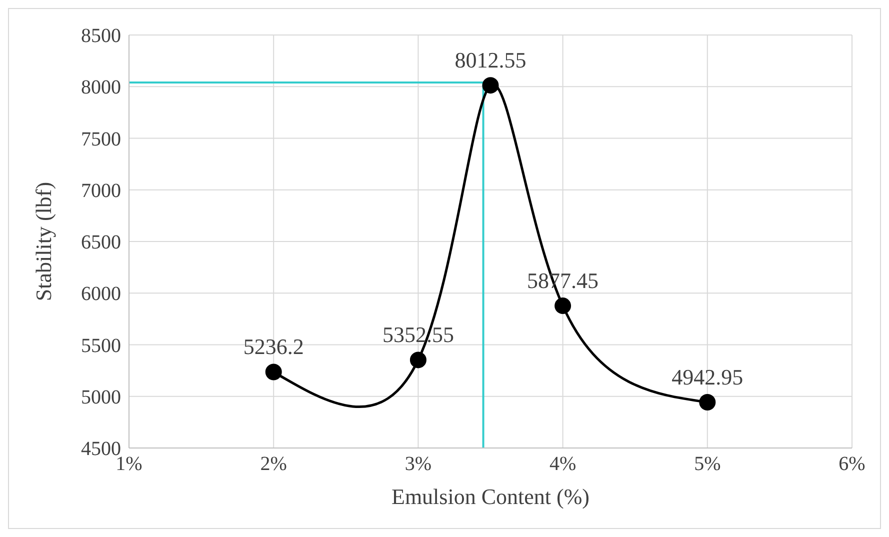 This screenshot has width=889, height=537. What do you see at coordinates (708, 377) in the screenshot?
I see `data-label: 4942.95` at bounding box center [708, 377].